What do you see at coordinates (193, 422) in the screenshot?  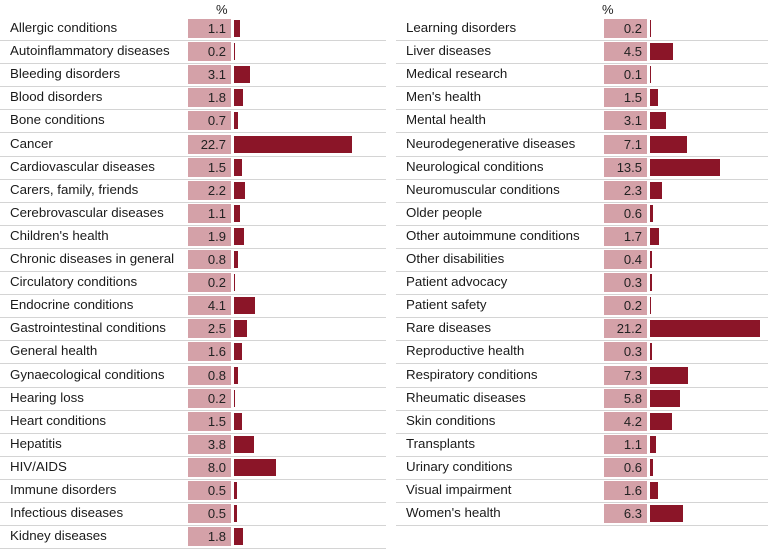 I see `bar-row: Heart conditions 1.5` at bounding box center [193, 422].